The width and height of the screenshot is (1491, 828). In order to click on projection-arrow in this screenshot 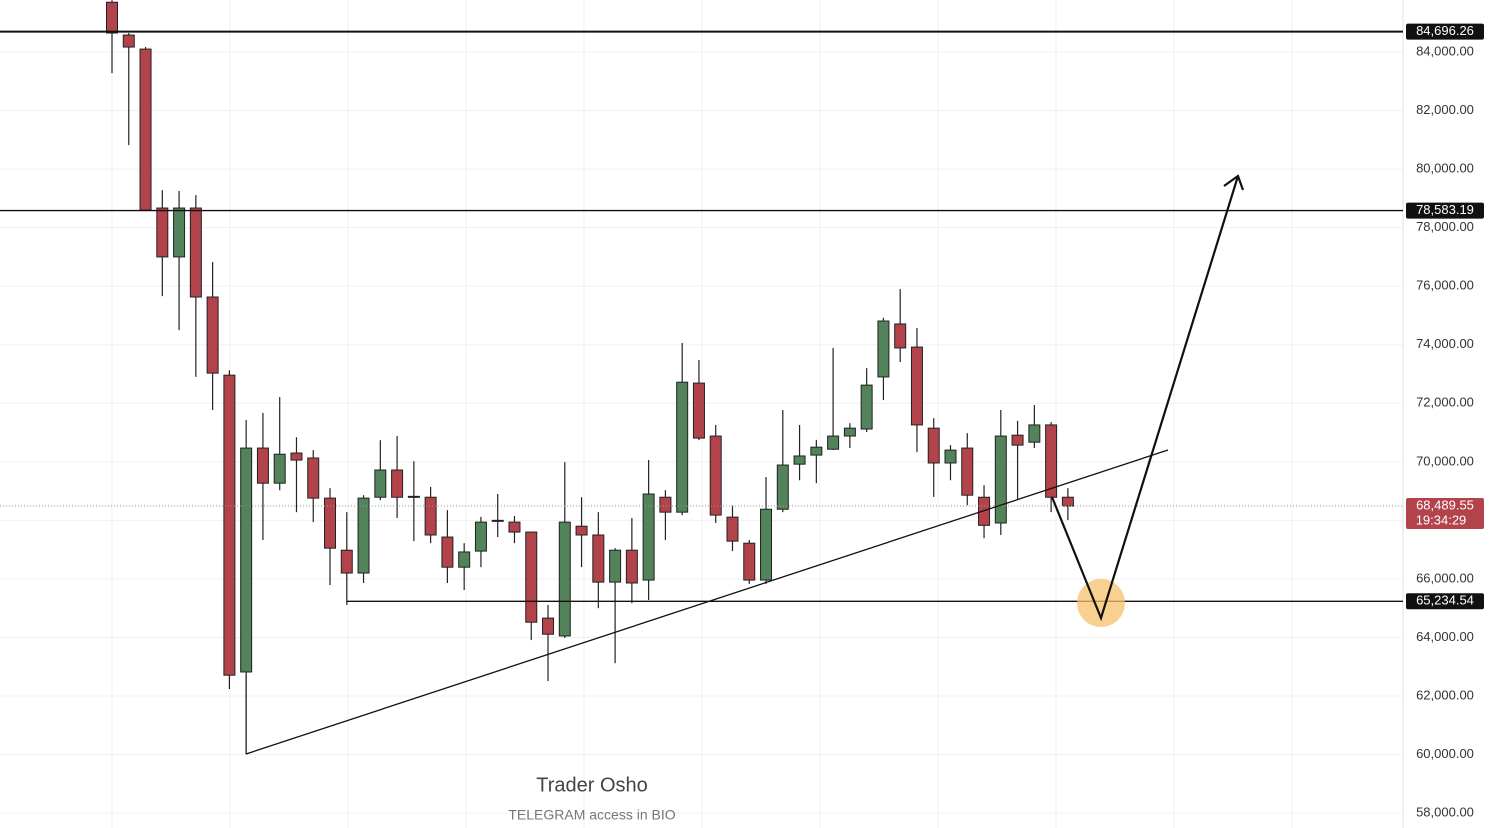, I will do `click(1145, 398)`.